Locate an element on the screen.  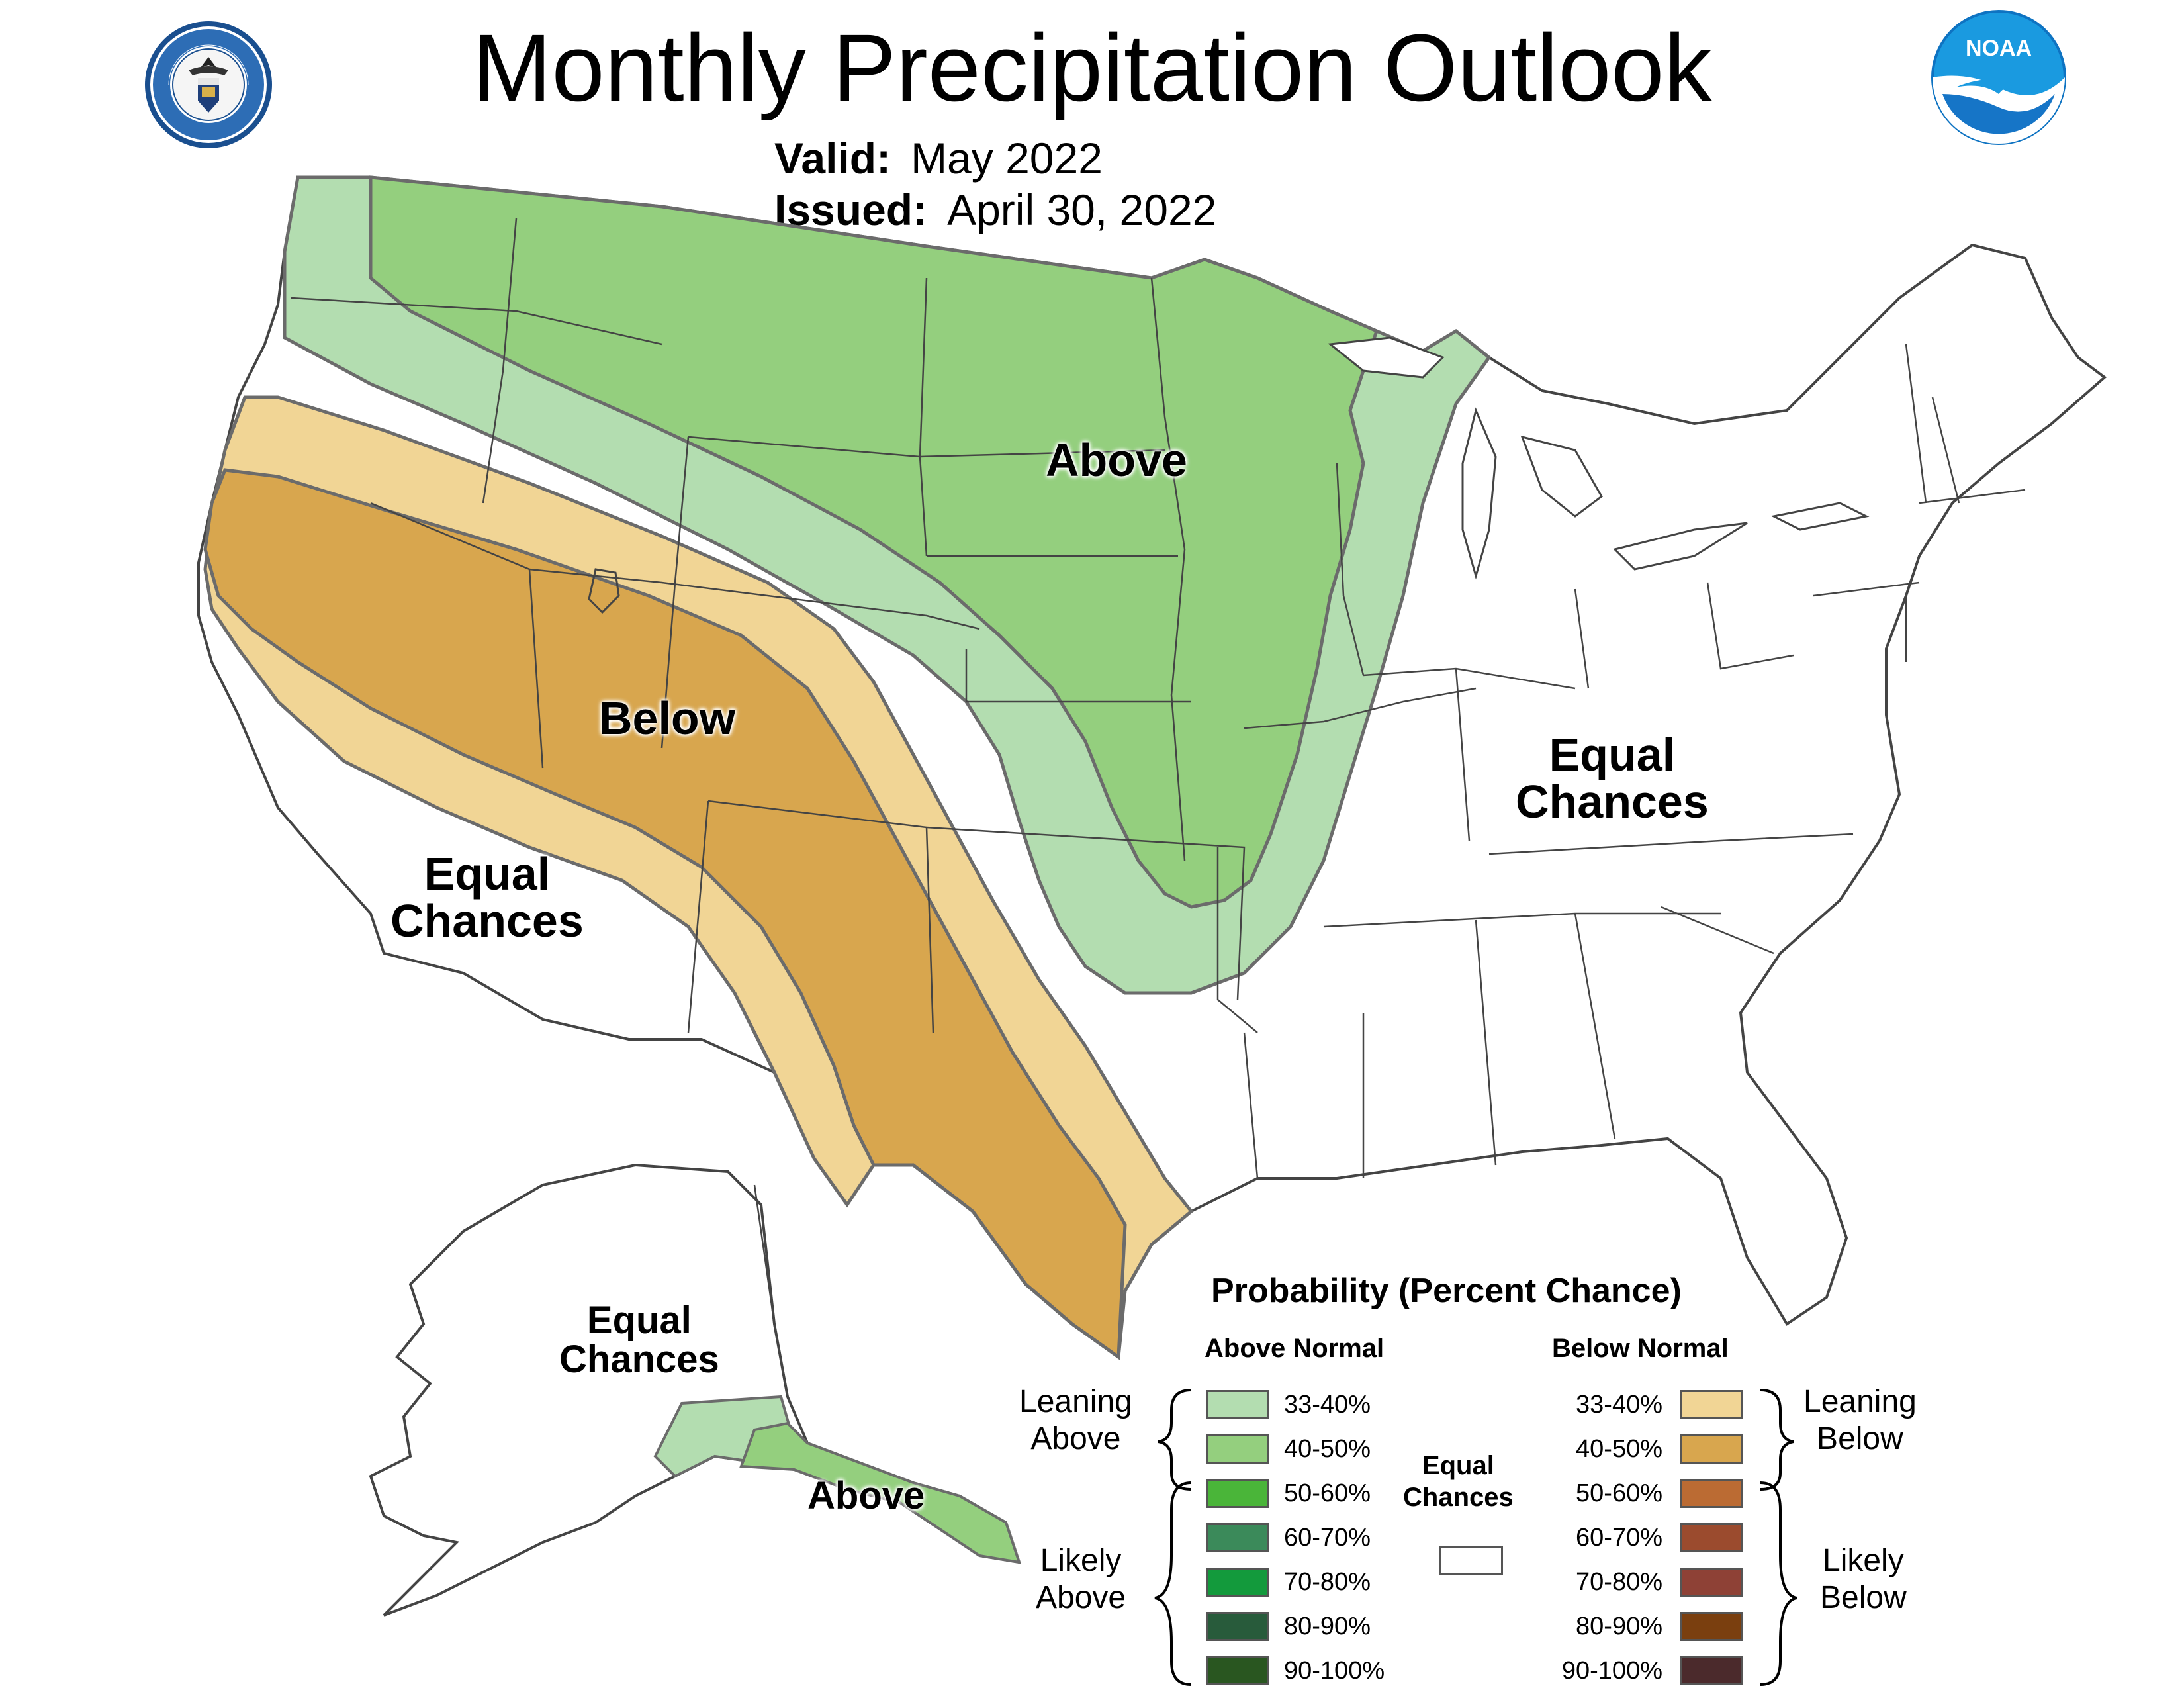
alaska-border is located at coordinates (771, 1290).